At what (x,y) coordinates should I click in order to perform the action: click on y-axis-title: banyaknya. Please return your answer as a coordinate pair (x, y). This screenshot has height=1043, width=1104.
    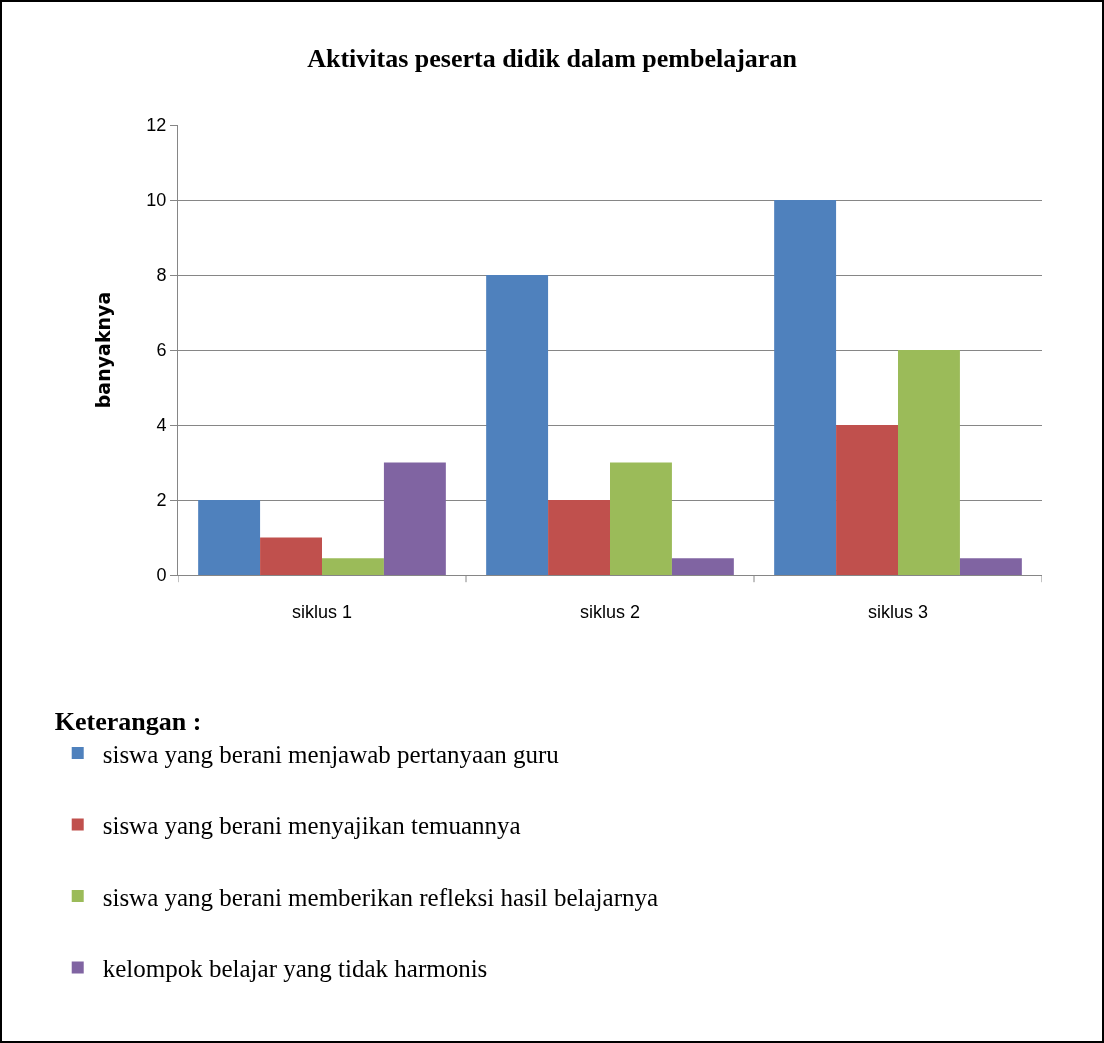
    Looking at the image, I should click on (103, 350).